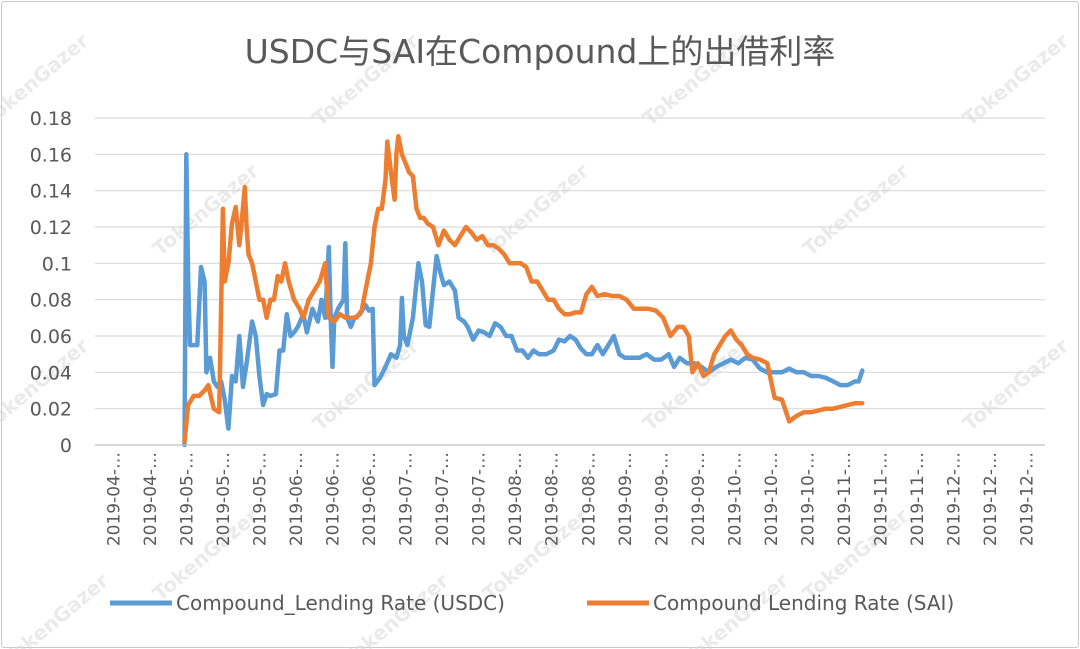 This screenshot has width=1080, height=649. Describe the element at coordinates (51, 228) in the screenshot. I see `y-tick-label: 0.12` at that location.